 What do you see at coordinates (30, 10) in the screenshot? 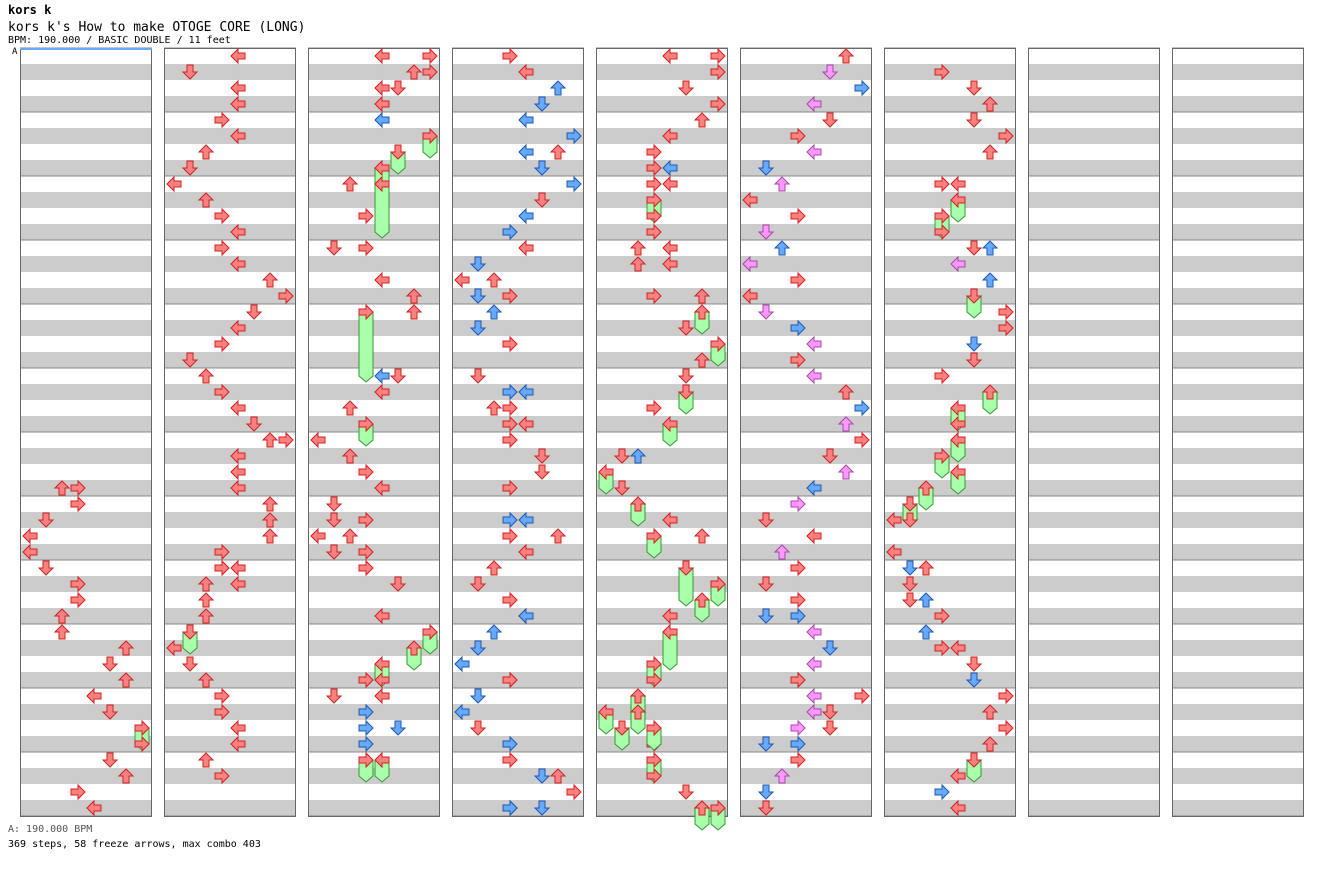
I see `artist-name: kors k` at bounding box center [30, 10].